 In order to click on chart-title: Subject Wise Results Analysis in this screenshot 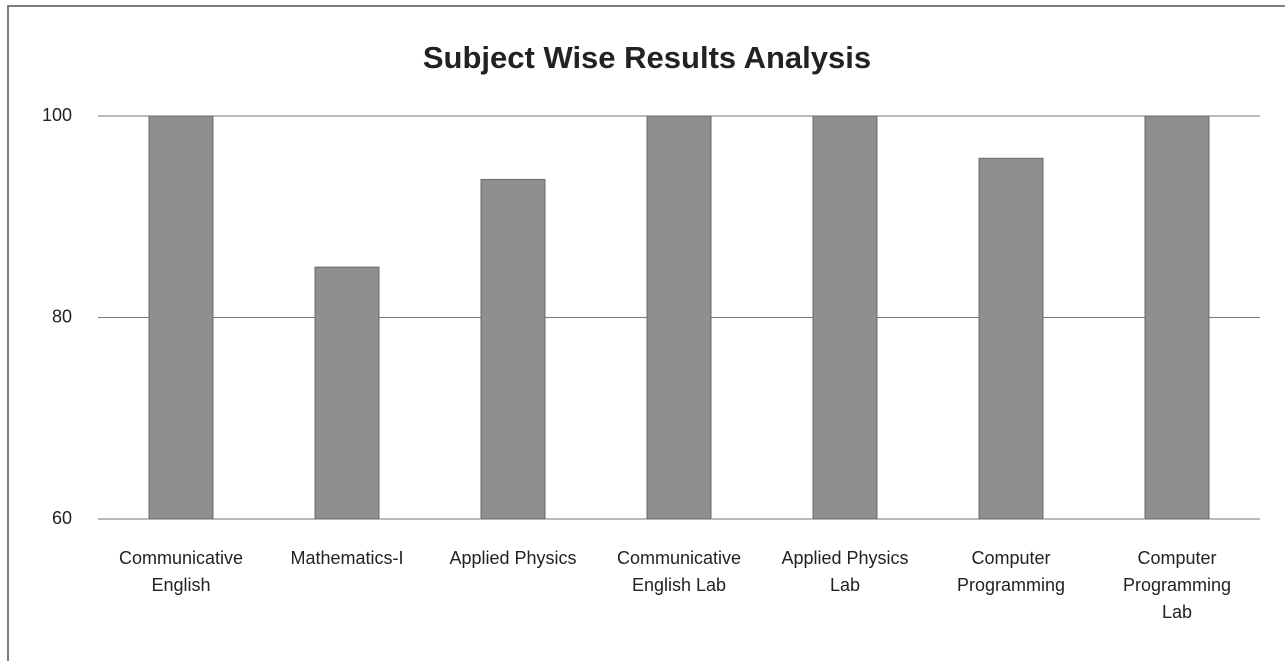, I will do `click(647, 57)`.